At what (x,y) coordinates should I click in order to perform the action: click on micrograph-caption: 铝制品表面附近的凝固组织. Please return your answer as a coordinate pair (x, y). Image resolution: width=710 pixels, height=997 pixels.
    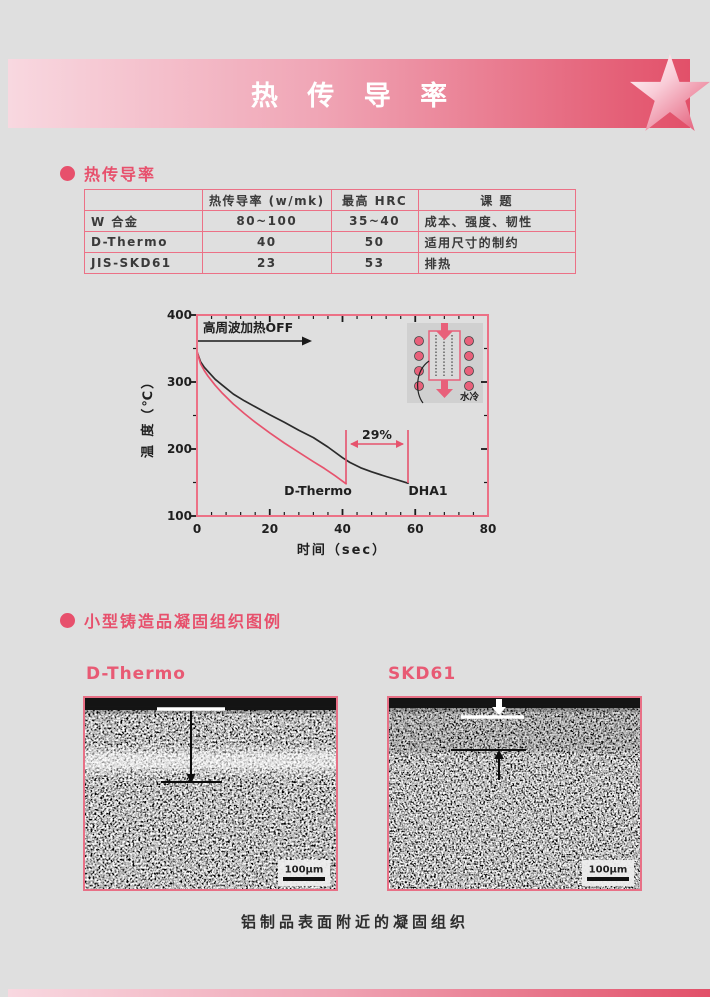
    Looking at the image, I should click on (354, 922).